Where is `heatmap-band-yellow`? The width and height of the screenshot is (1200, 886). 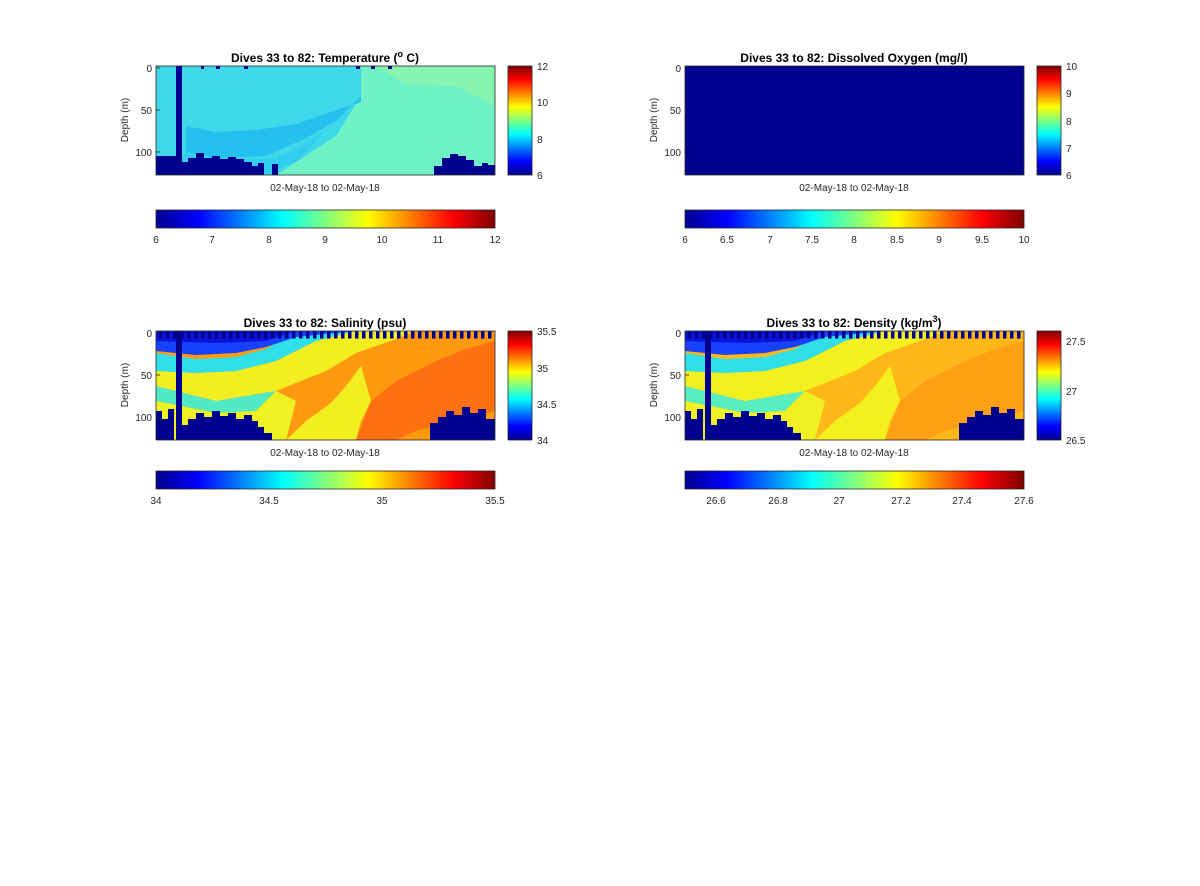 heatmap-band-yellow is located at coordinates (815, 385).